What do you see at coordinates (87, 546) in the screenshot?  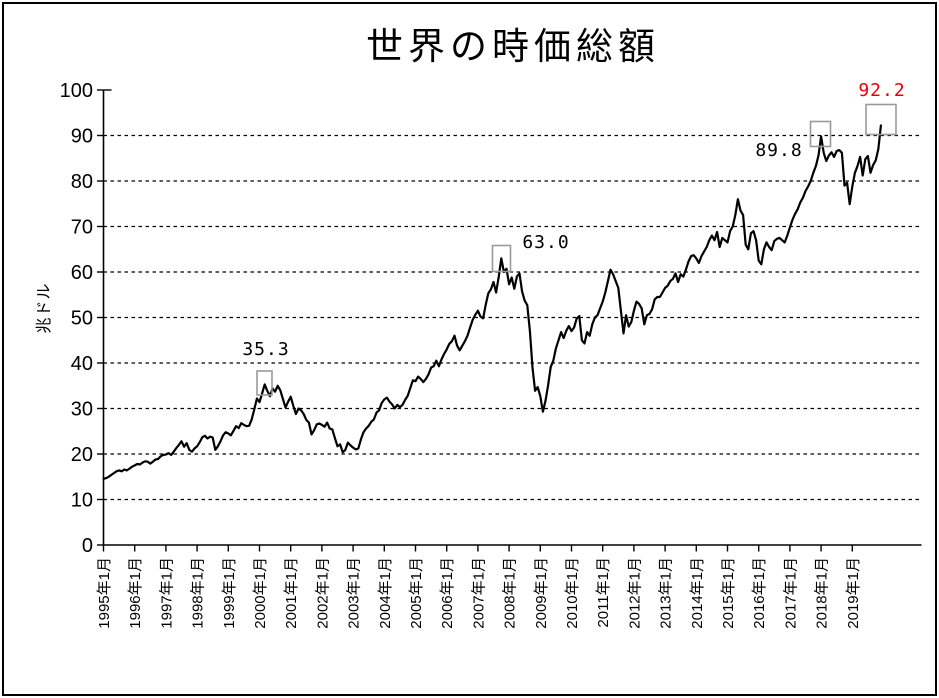 I see `y-tick-label: 0` at bounding box center [87, 546].